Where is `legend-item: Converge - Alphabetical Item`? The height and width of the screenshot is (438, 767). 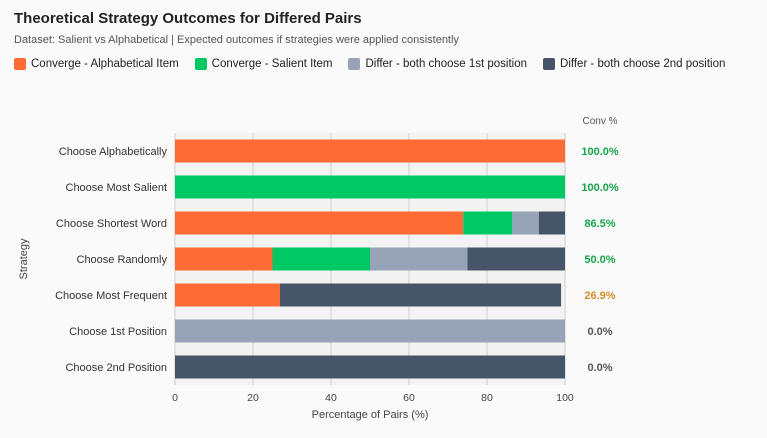
legend-item: Converge - Alphabetical Item is located at coordinates (96, 64).